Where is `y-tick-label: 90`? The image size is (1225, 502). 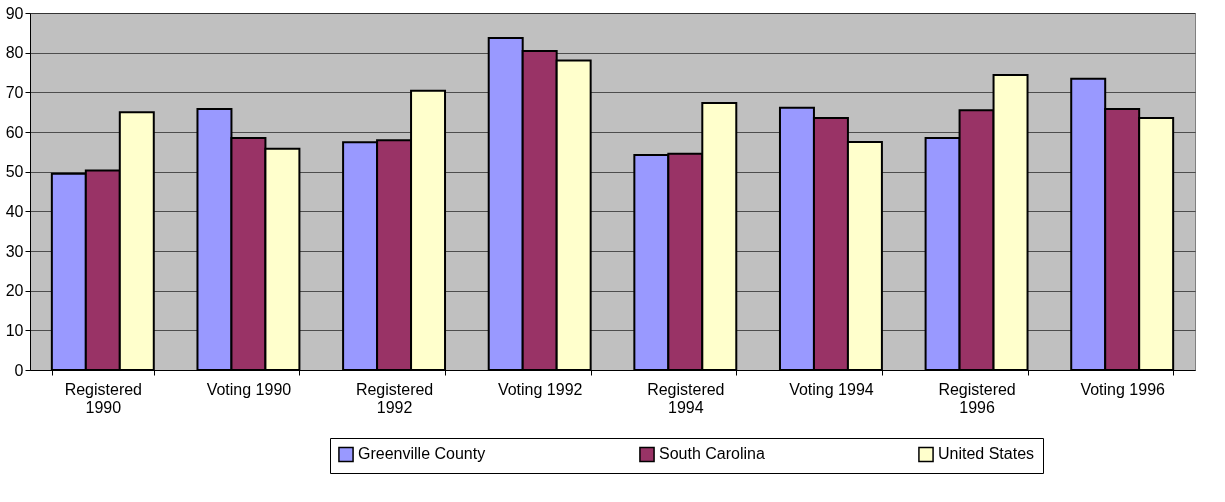
y-tick-label: 90 is located at coordinates (14, 13).